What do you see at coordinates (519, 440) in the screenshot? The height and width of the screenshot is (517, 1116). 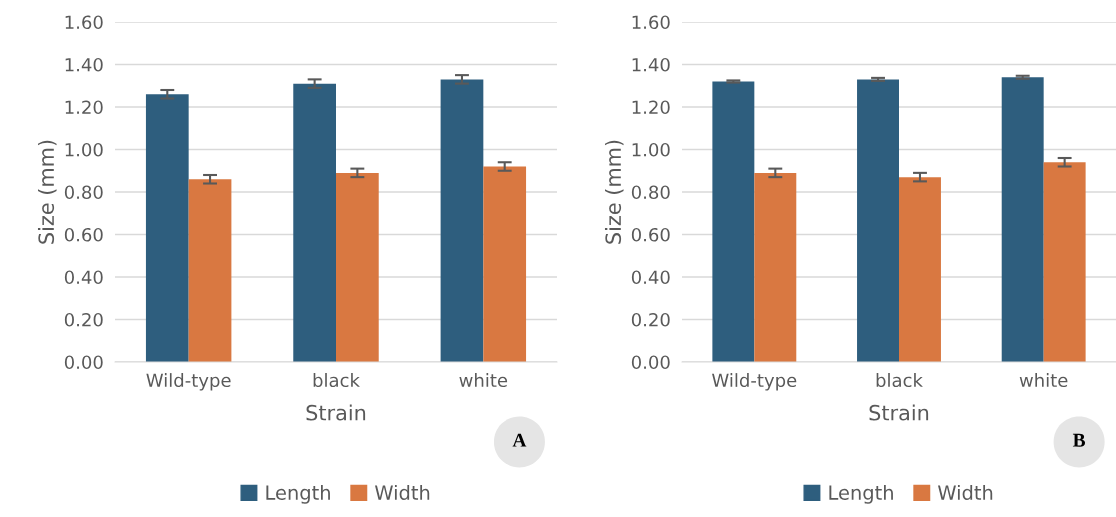 I see `text: A` at bounding box center [519, 440].